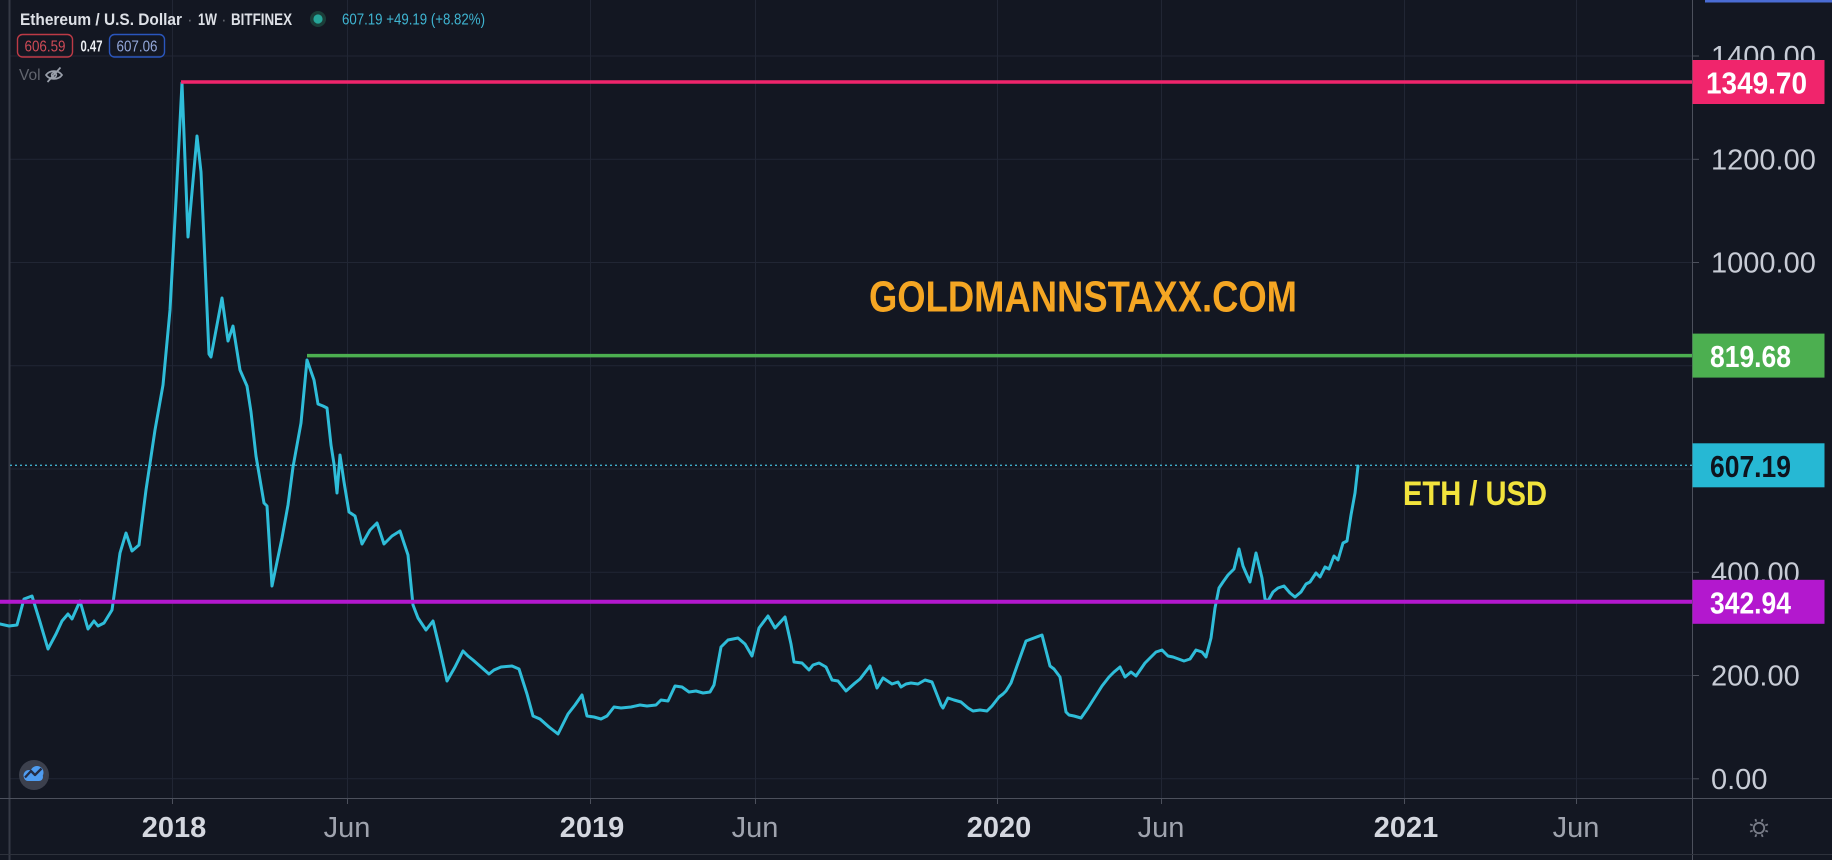 The image size is (1832, 860). I want to click on svg-text: Ethereum / U.S. Dollar, so click(101, 19).